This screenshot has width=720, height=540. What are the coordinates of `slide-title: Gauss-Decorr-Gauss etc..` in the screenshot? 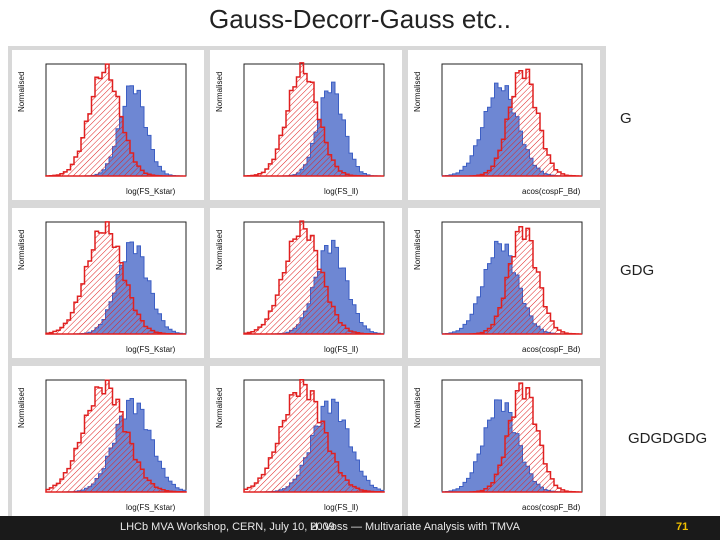 It's located at (360, 19).